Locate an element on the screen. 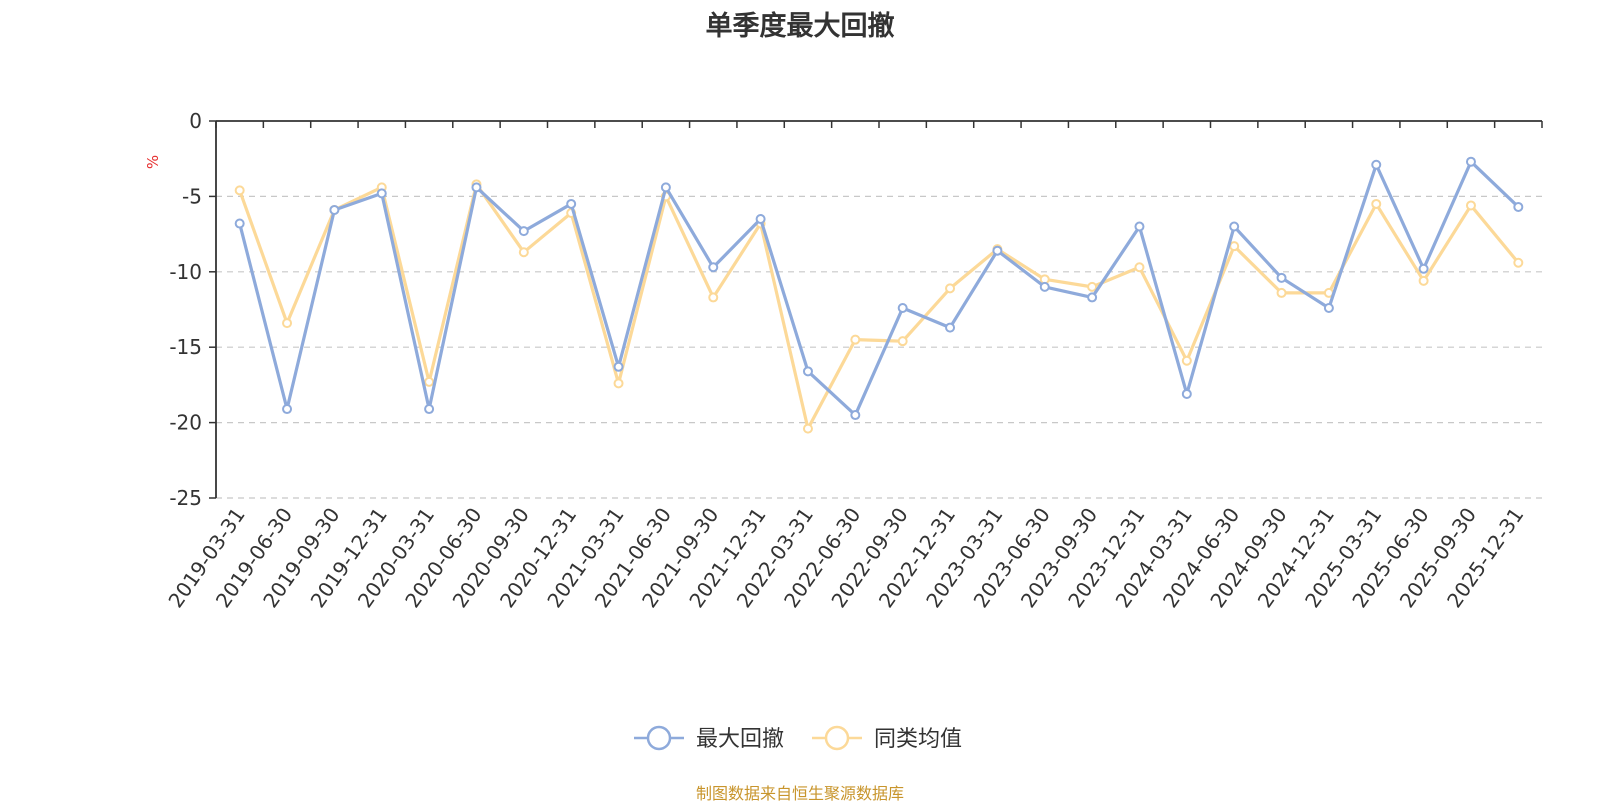 Image resolution: width=1600 pixels, height=804 pixels. y-tick-label: -20 is located at coordinates (185, 423).